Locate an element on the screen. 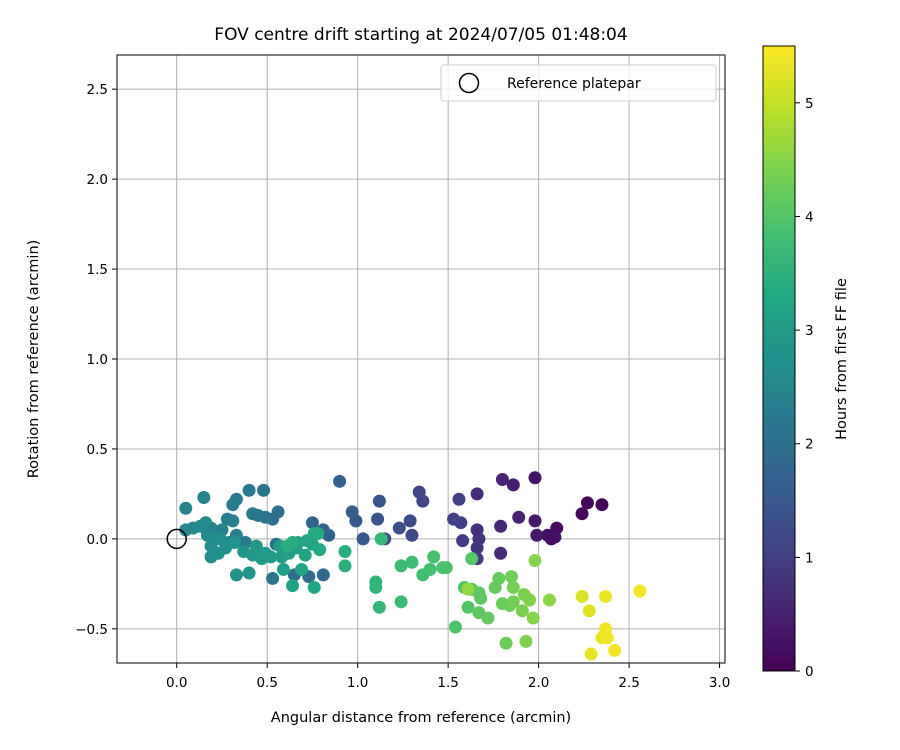 The height and width of the screenshot is (750, 900). x-tick-label: 3.0 is located at coordinates (719, 683).